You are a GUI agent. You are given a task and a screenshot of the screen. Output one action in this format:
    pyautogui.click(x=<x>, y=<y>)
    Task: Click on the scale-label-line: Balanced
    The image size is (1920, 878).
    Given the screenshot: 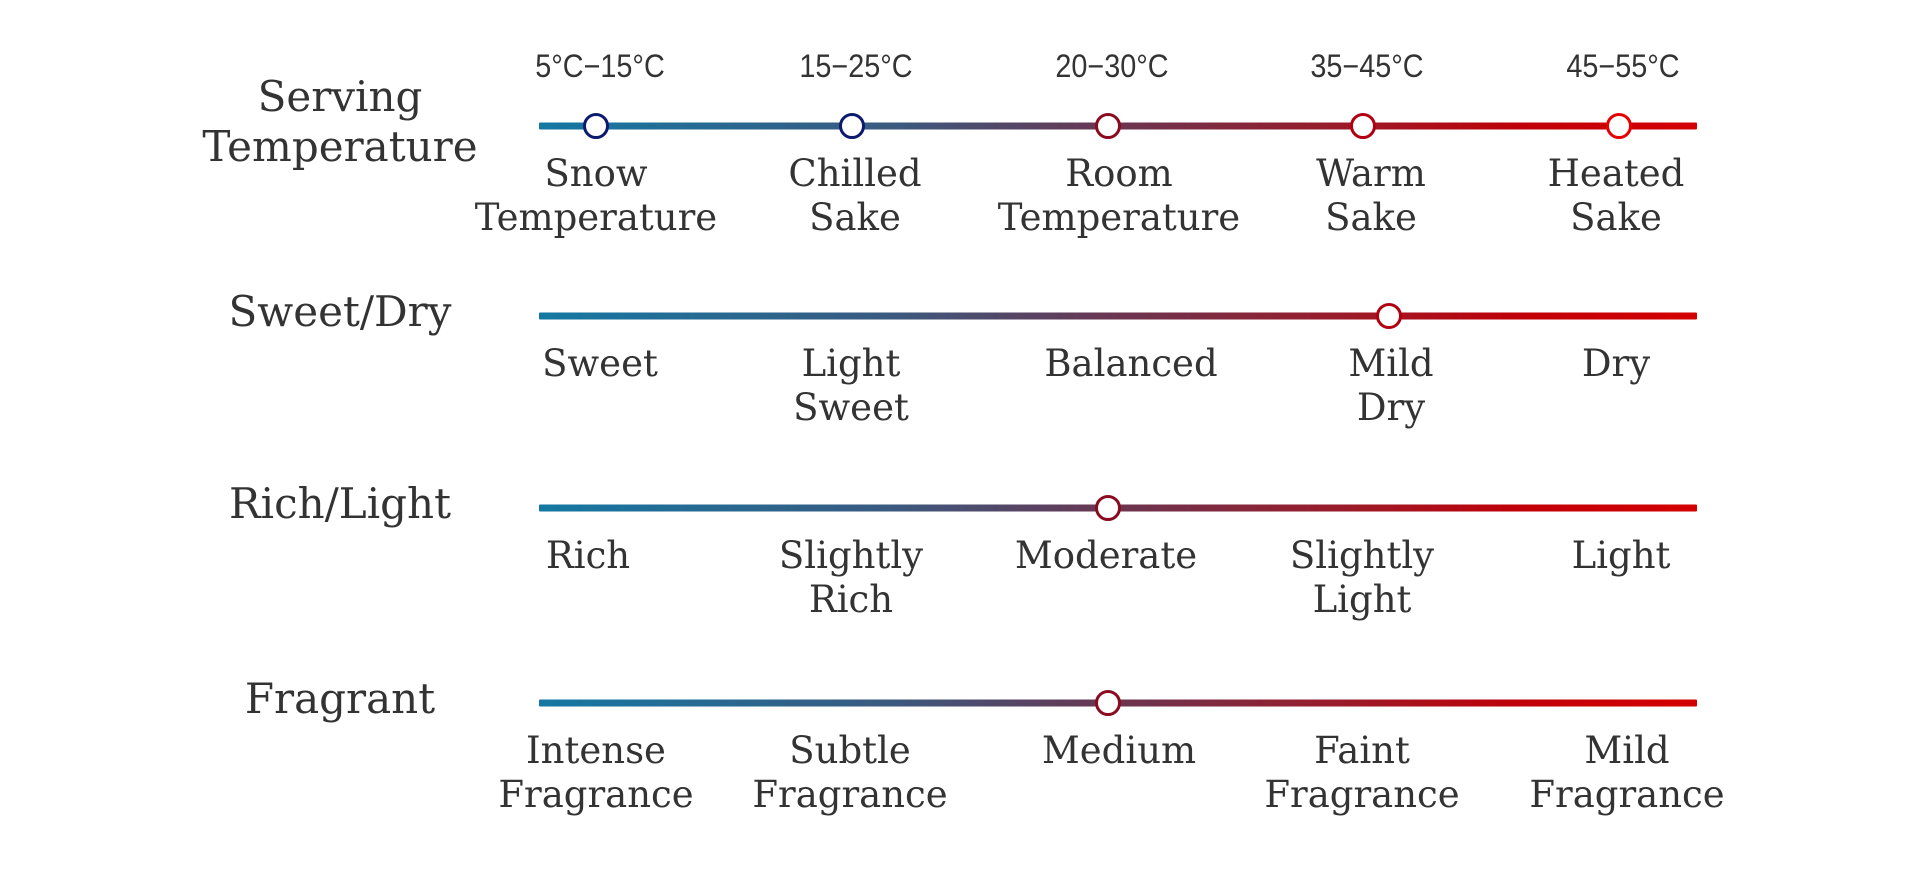 What is the action you would take?
    pyautogui.click(x=1131, y=363)
    